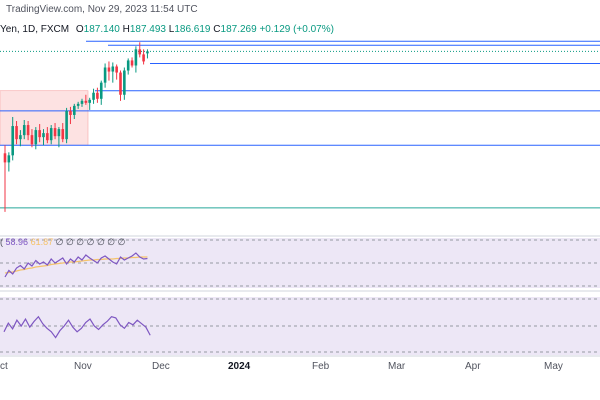 The height and width of the screenshot is (400, 600). I want to click on x-tick-feb: Feb, so click(321, 366).